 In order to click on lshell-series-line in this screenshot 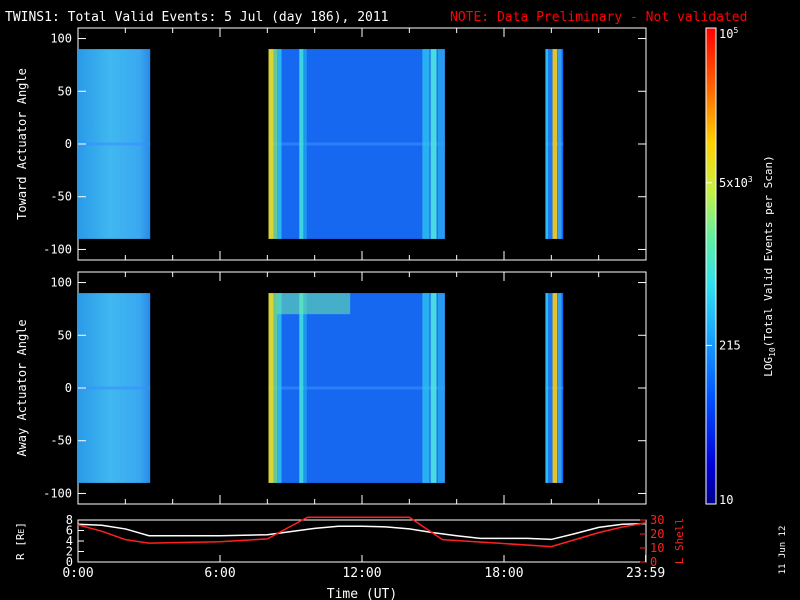, I will do `click(362, 532)`.